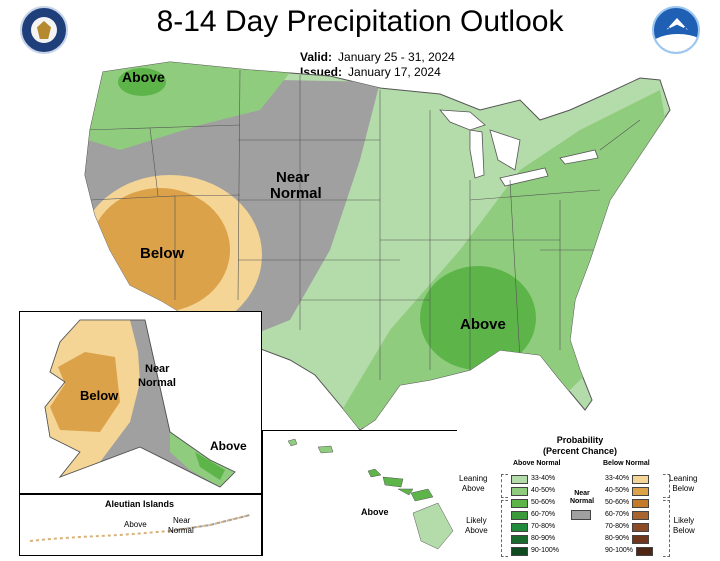  Describe the element at coordinates (684, 525) in the screenshot. I see `legend-likely-below: Likely Below` at that location.